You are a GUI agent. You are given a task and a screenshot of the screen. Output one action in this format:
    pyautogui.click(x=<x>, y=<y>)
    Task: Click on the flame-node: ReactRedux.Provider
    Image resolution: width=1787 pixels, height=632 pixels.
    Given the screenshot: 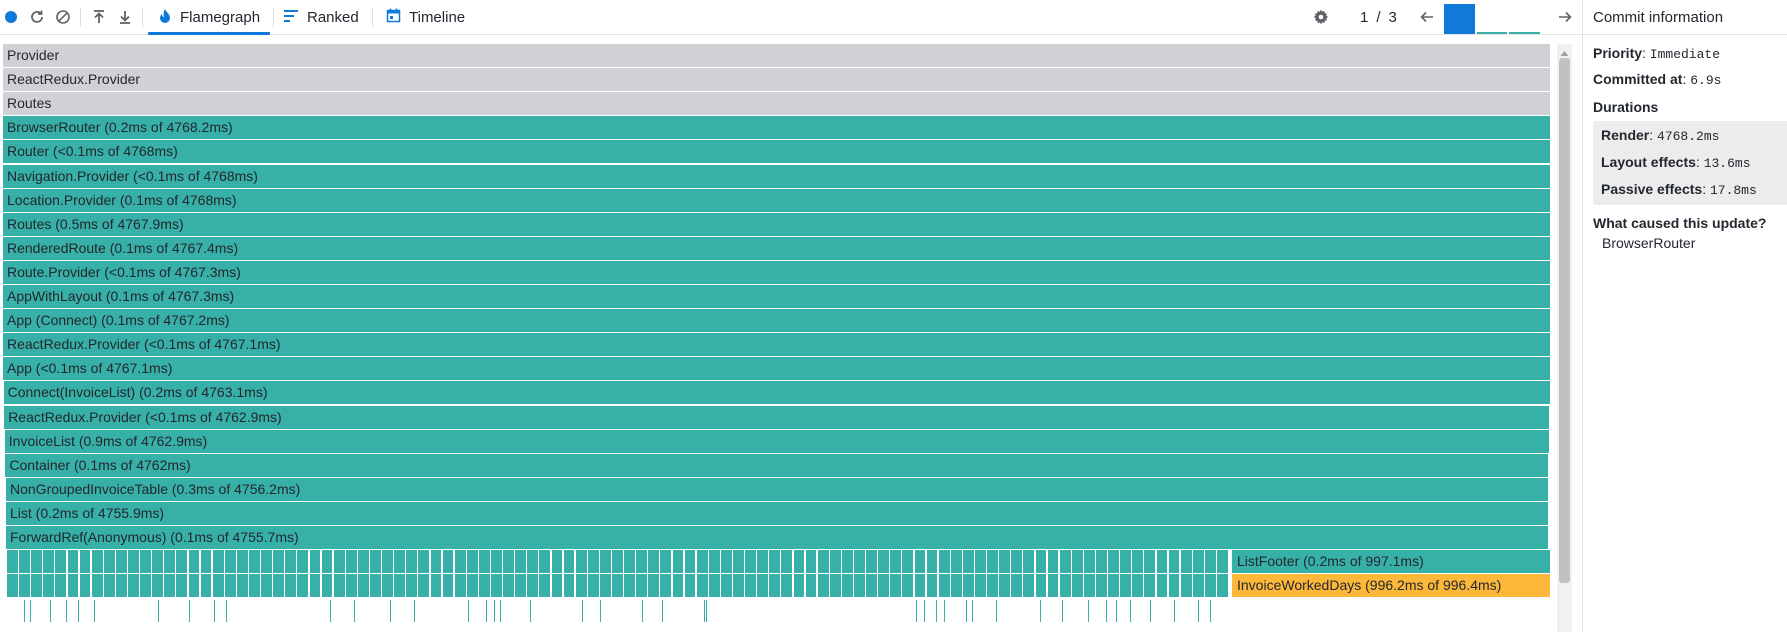 What is the action you would take?
    pyautogui.click(x=776, y=80)
    